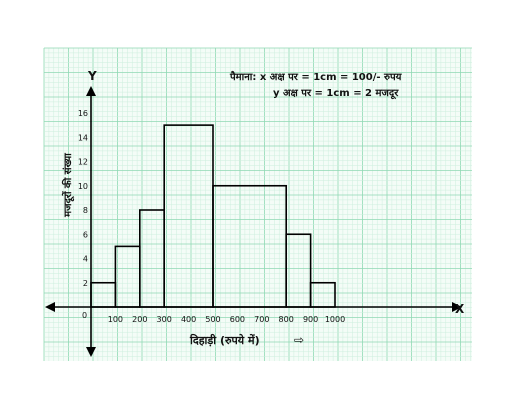  Describe the element at coordinates (68, 185) in the screenshot. I see `y-axis-label: मजदूरों की संख्या` at that location.